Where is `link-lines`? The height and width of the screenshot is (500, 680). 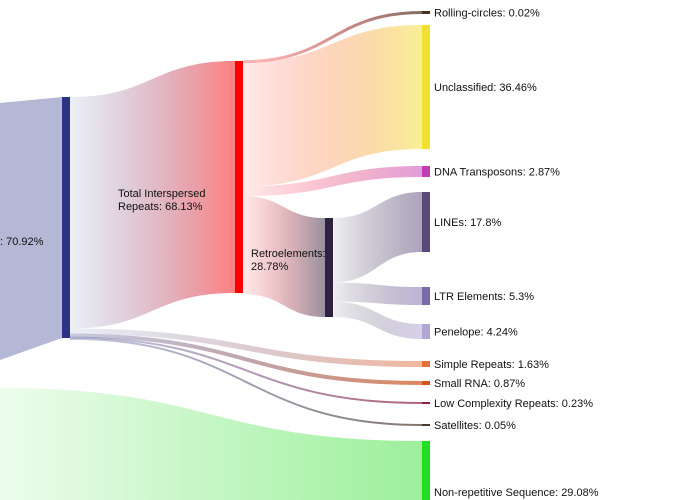 link-lines is located at coordinates (377, 237).